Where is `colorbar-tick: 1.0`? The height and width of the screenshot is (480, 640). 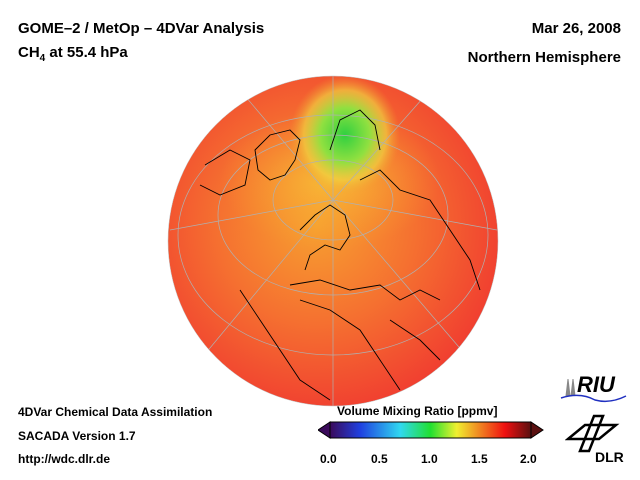 colorbar-tick: 1.0 is located at coordinates (429, 459).